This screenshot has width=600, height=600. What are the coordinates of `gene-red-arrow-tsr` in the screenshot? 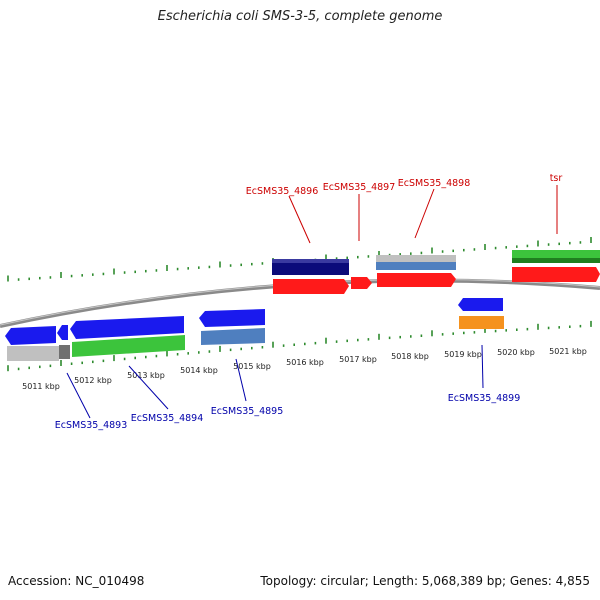 It's located at (556, 274).